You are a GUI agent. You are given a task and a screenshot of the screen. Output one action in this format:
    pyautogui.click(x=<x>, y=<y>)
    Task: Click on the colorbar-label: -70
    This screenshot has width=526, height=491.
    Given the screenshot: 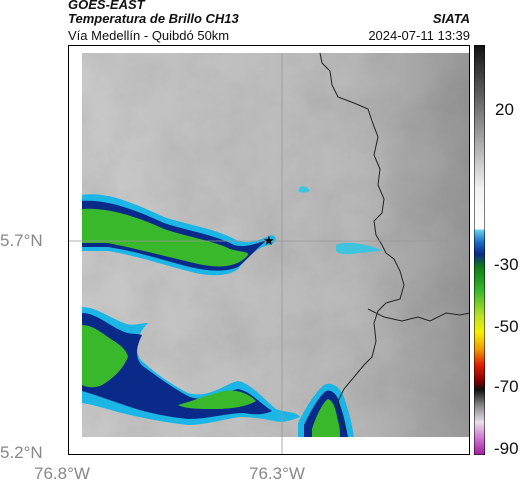 What is the action you would take?
    pyautogui.click(x=506, y=386)
    